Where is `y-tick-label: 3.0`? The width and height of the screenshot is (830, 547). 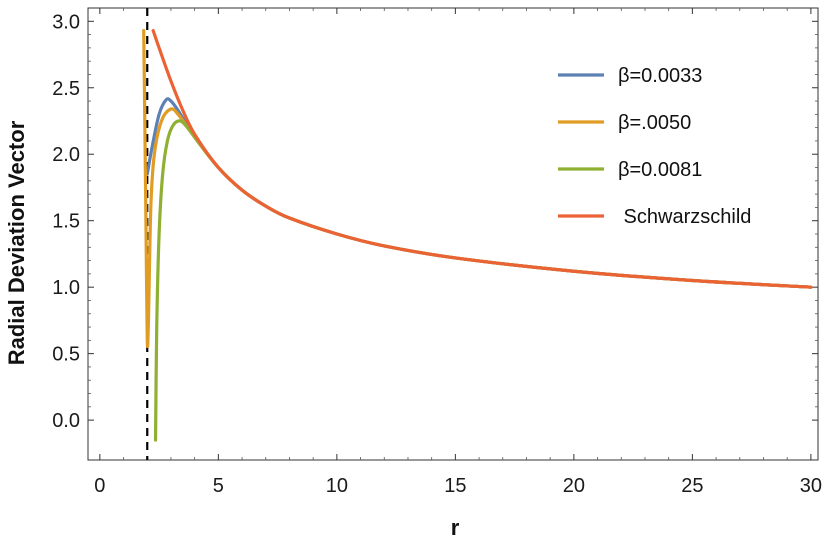 y-tick-label: 3.0 is located at coordinates (66, 22).